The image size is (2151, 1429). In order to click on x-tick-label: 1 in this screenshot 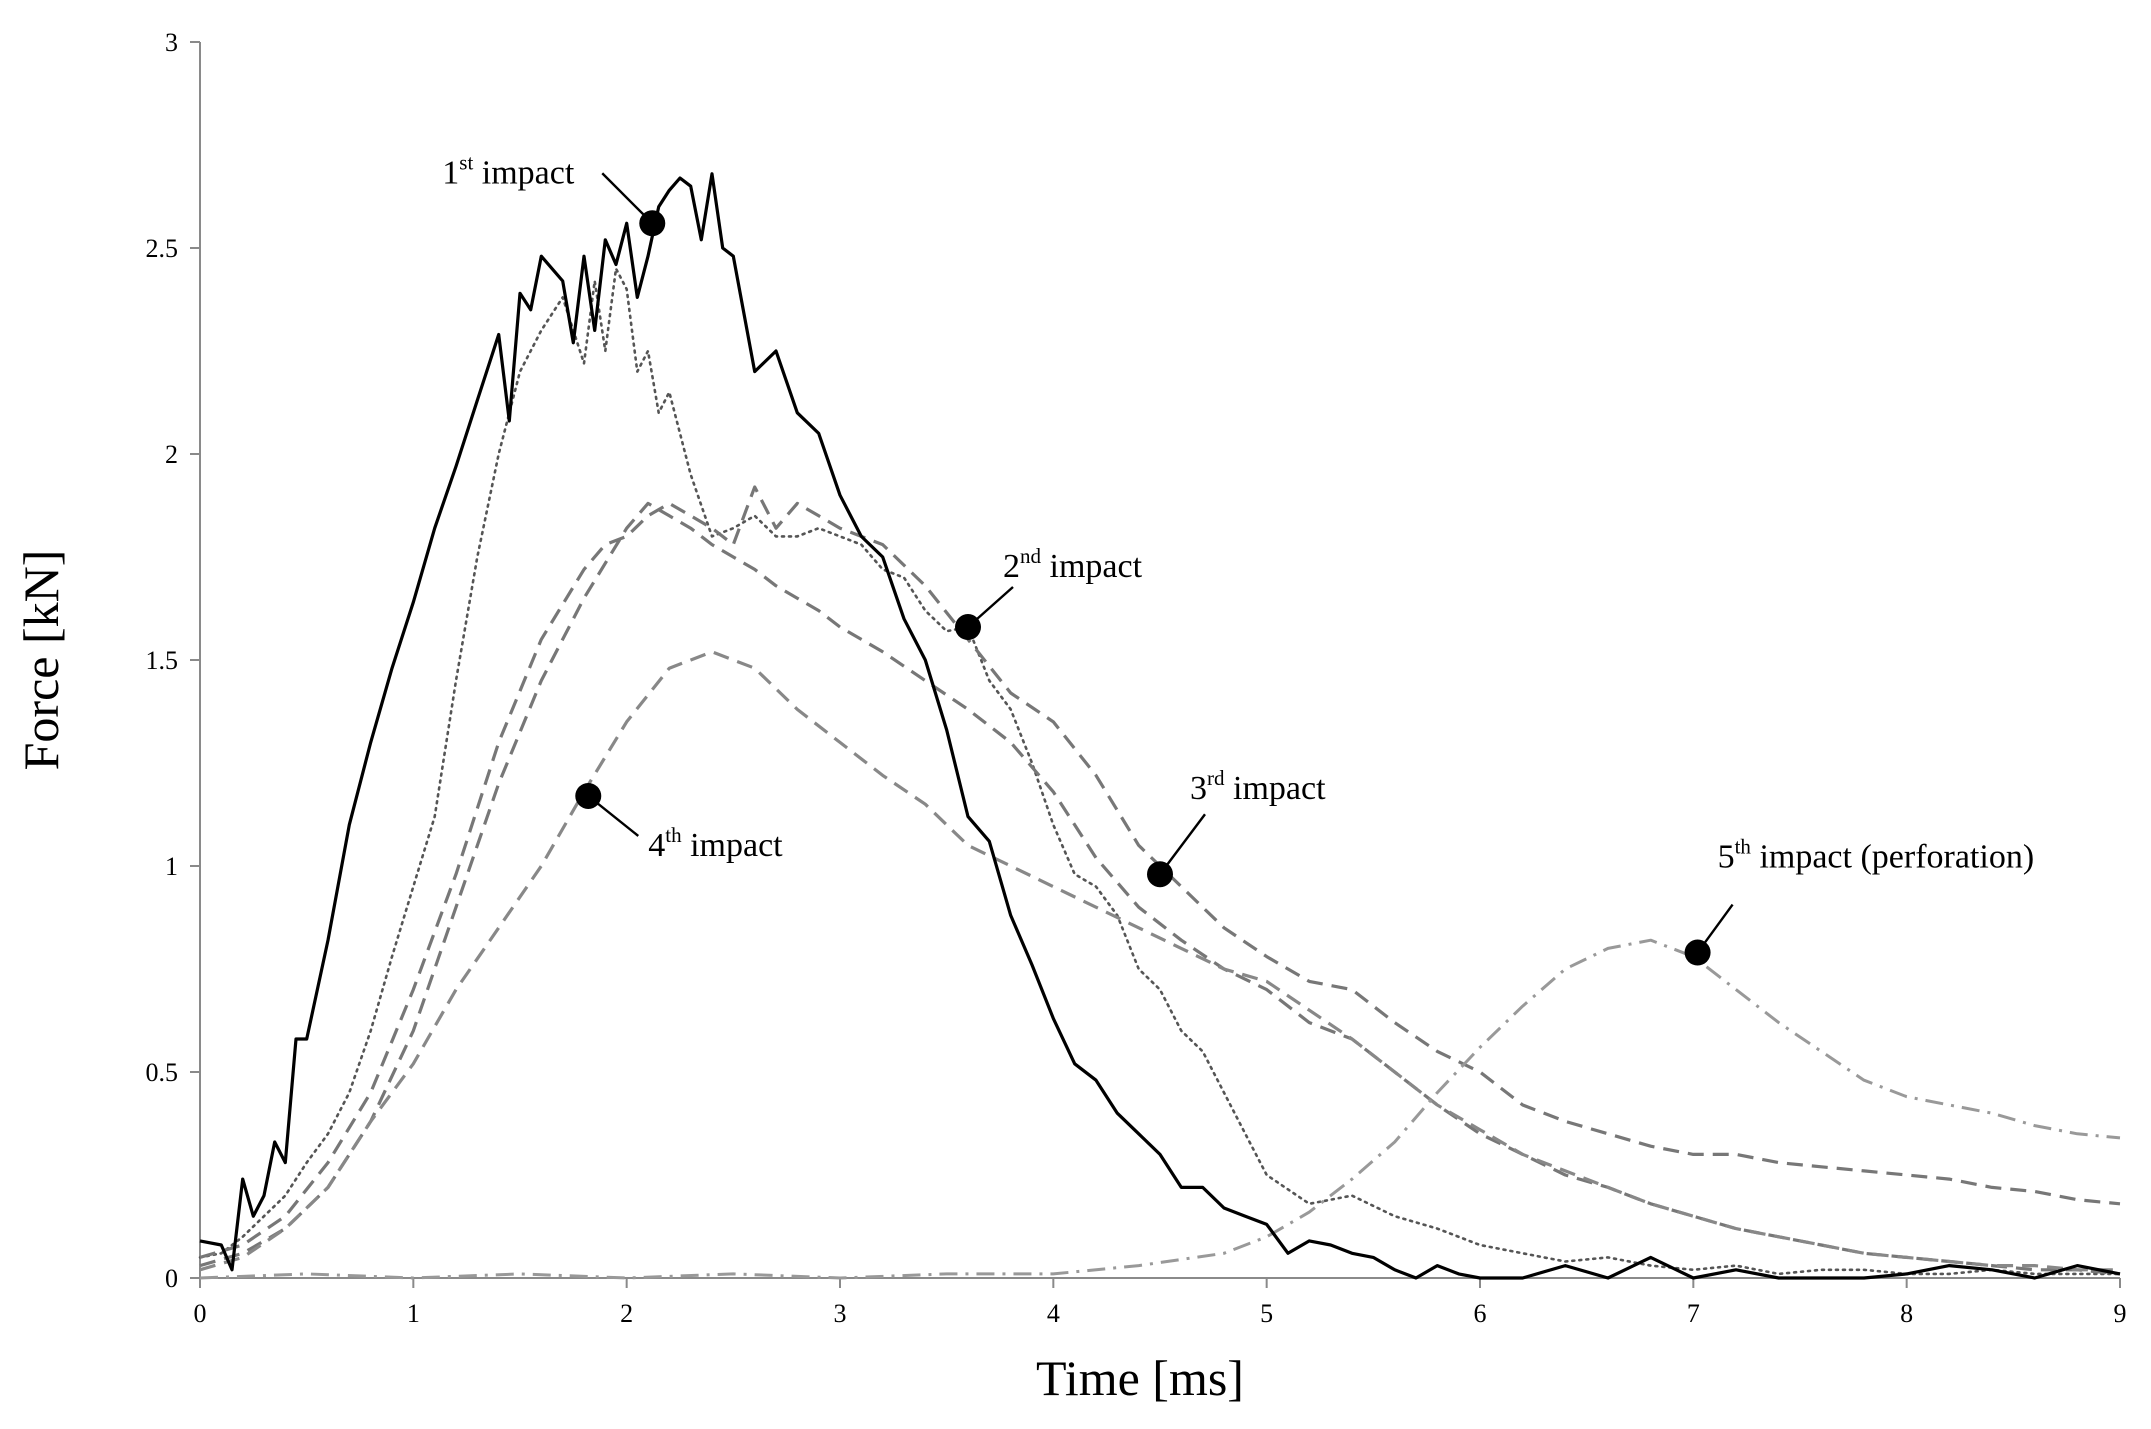, I will do `click(413, 1313)`.